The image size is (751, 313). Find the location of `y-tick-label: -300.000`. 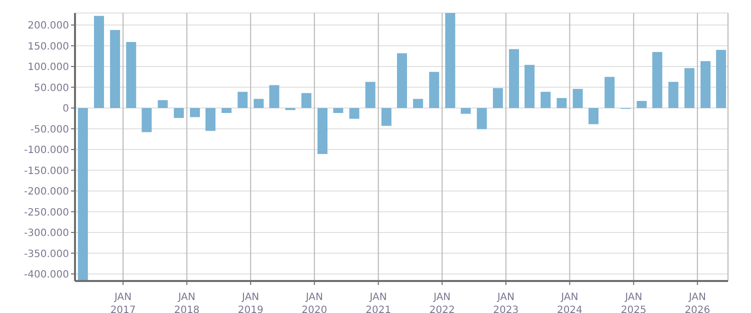

y-tick-label: -300.000 is located at coordinates (46, 234).